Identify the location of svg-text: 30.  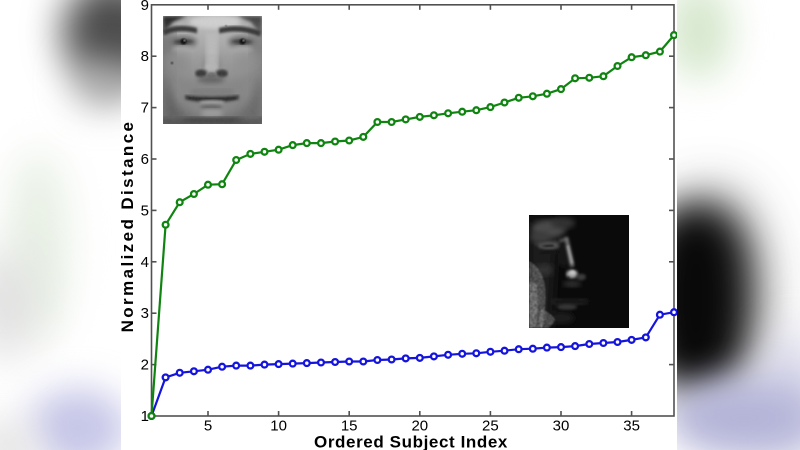
(561, 426).